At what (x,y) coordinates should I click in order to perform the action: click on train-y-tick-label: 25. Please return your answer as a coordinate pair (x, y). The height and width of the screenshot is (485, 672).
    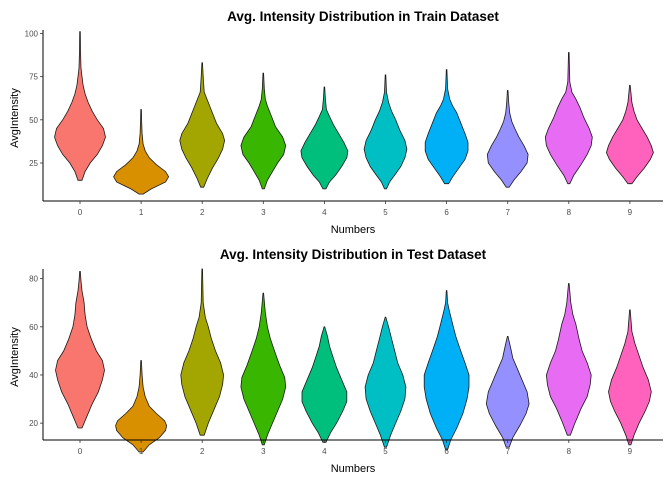
    Looking at the image, I should click on (33, 163).